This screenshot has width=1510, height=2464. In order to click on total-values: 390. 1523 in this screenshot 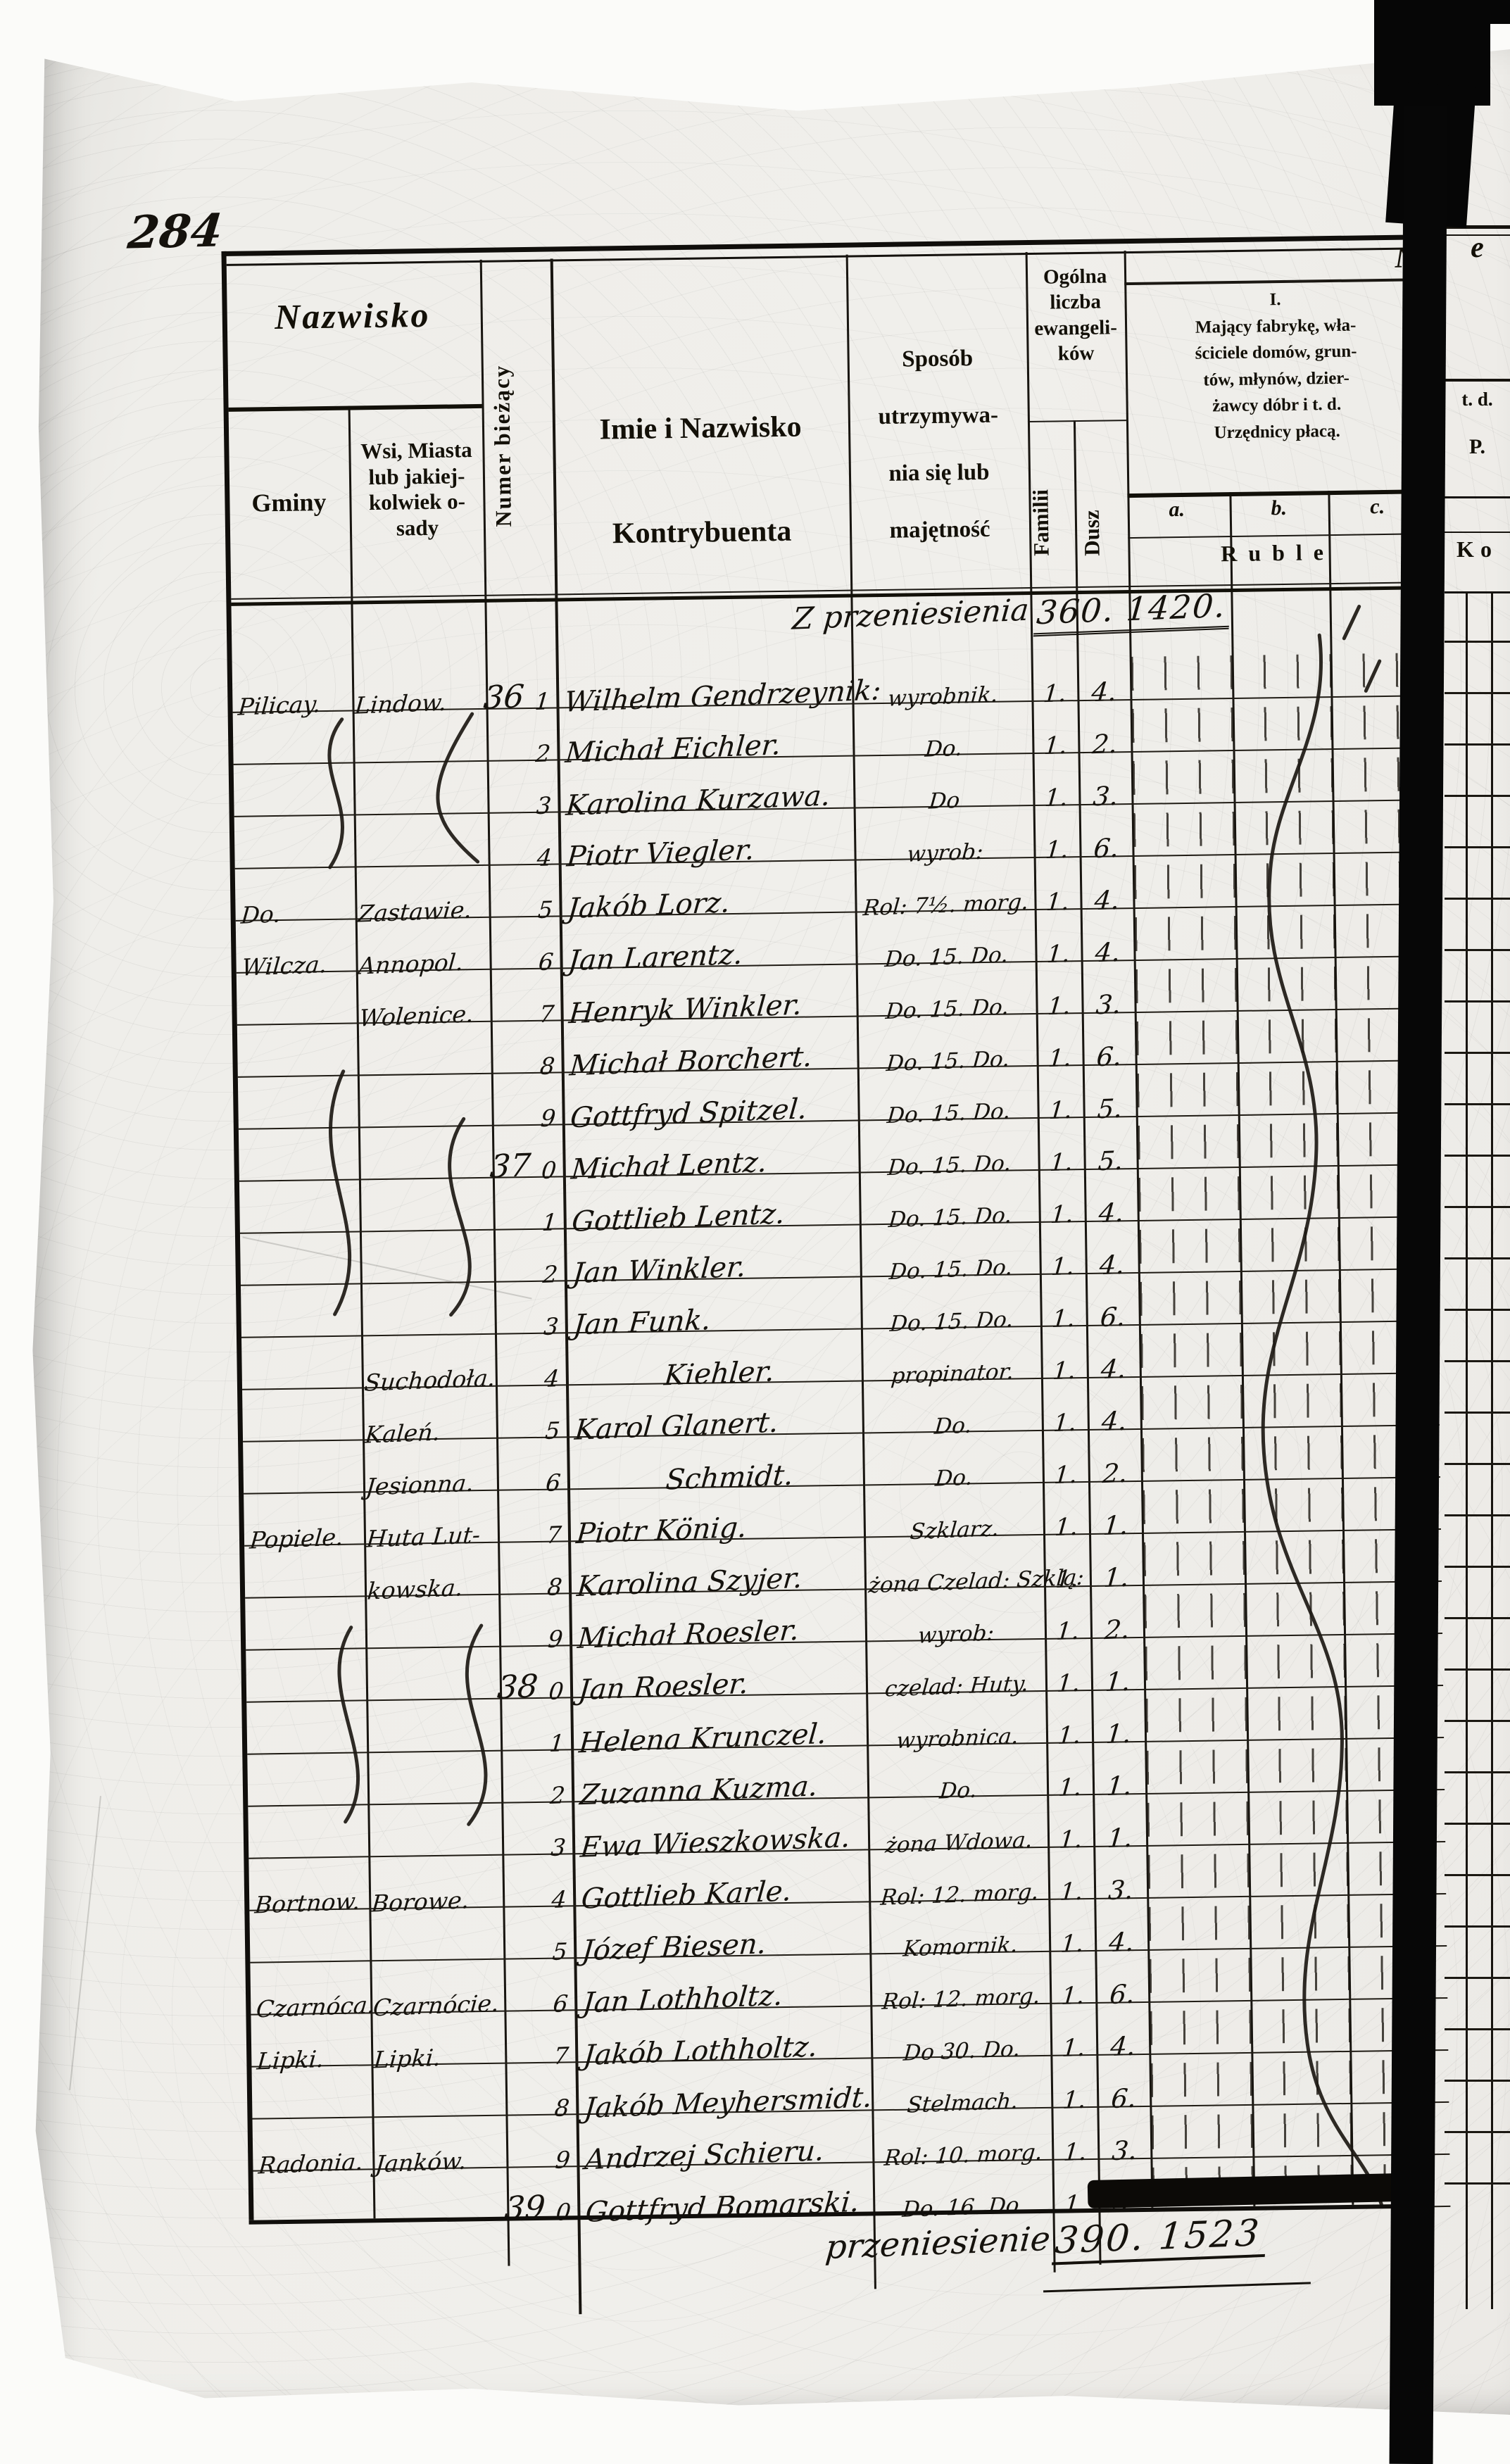, I will do `click(1160, 2238)`.